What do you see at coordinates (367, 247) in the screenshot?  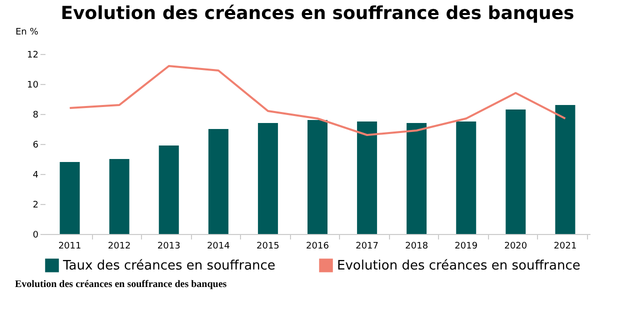 I see `x-tick-label: 2017` at bounding box center [367, 247].